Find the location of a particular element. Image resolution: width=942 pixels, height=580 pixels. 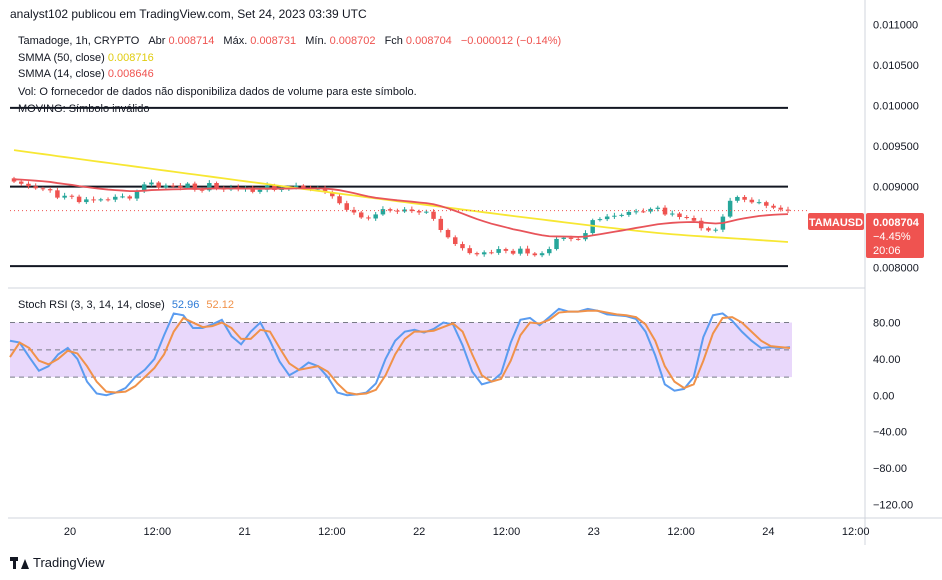

time-tick-label: 21 is located at coordinates (244, 532).